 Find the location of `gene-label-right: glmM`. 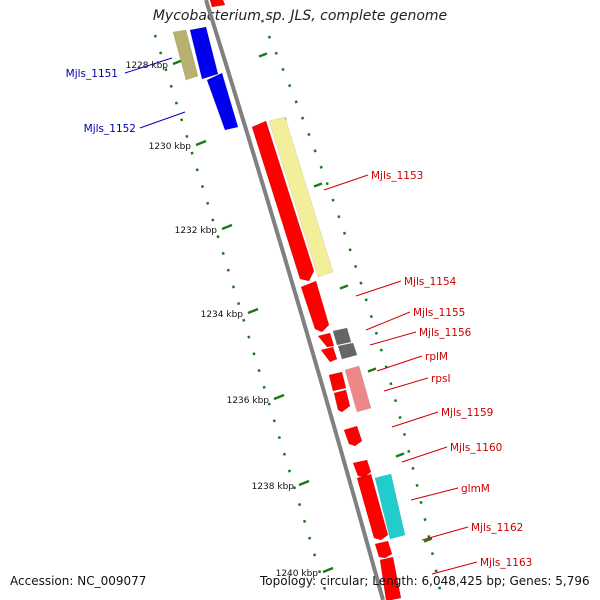

gene-label-right: glmM is located at coordinates (475, 489).